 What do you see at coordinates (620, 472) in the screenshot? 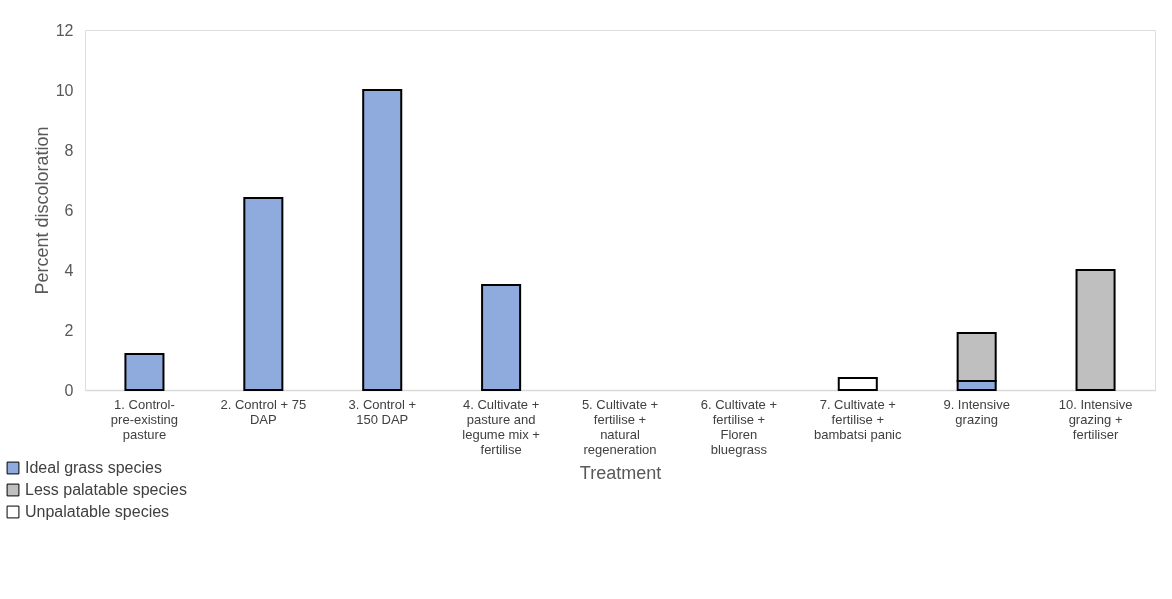
I see `x-axis-title: Treatment` at bounding box center [620, 472].